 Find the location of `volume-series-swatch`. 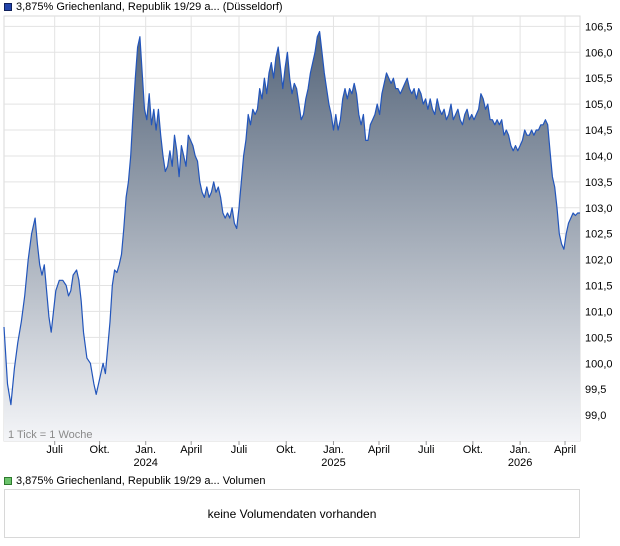

volume-series-swatch is located at coordinates (8, 481).